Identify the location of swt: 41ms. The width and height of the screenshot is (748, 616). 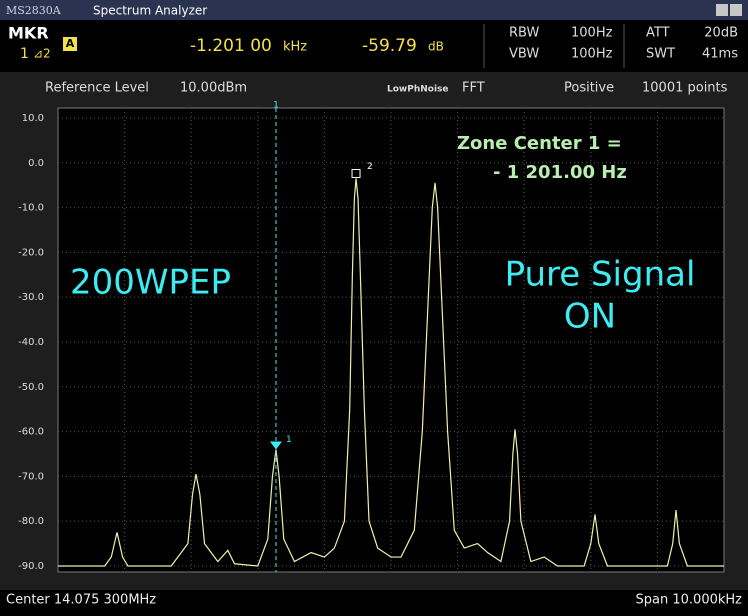
(720, 54).